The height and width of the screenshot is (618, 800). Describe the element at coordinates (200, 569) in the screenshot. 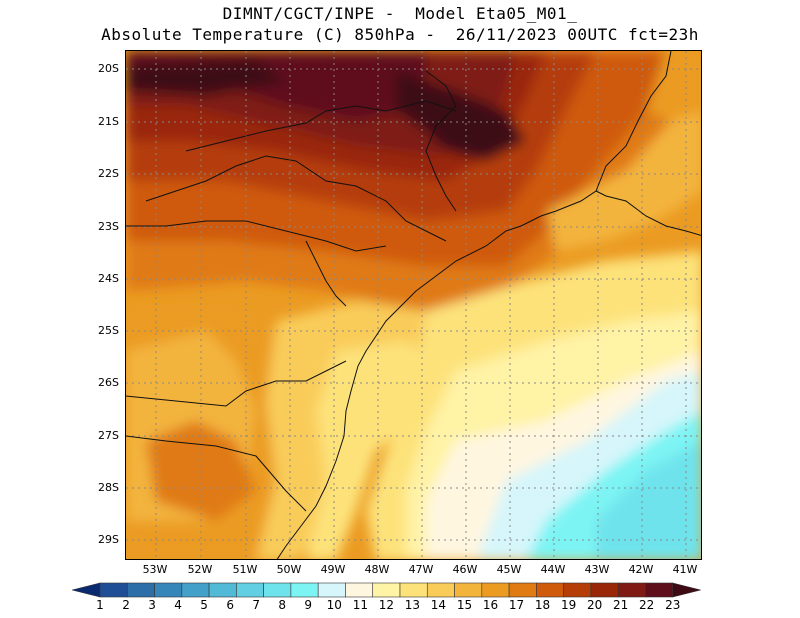

I see `lon-label-52w: 52W` at that location.